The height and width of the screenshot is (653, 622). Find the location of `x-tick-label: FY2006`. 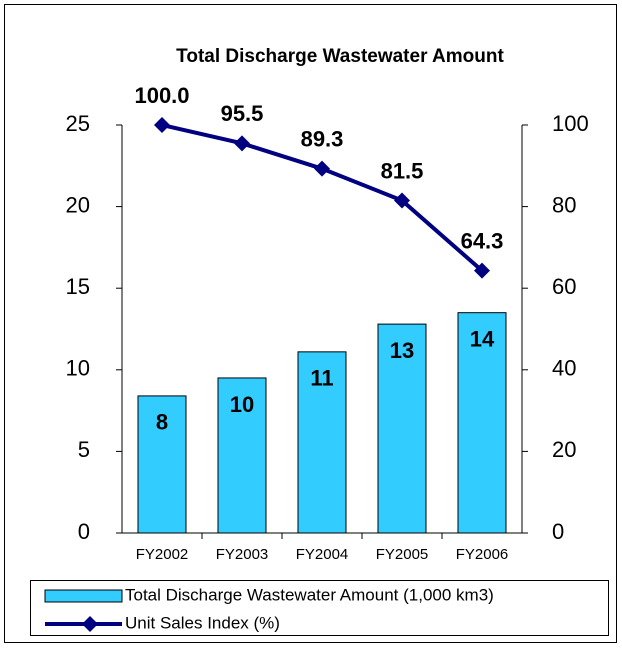

x-tick-label: FY2006 is located at coordinates (482, 554).